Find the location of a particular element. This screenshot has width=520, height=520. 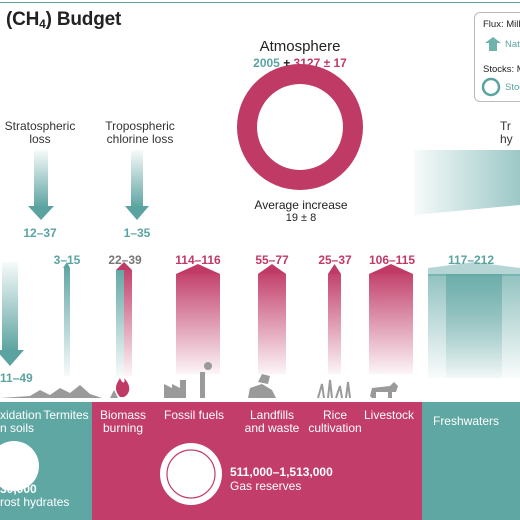

gas-reserves-value: 511,000–1,513,000 is located at coordinates (281, 472).